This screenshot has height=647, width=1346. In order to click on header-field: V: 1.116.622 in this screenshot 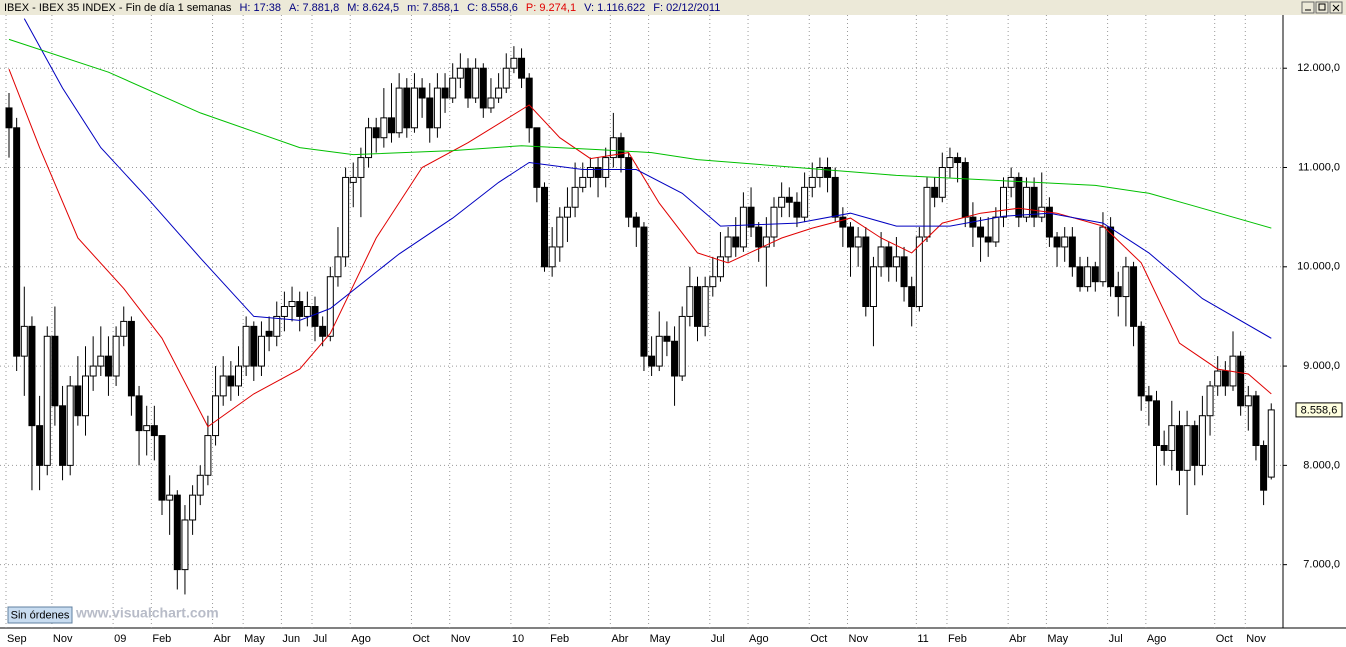, I will do `click(614, 8)`.